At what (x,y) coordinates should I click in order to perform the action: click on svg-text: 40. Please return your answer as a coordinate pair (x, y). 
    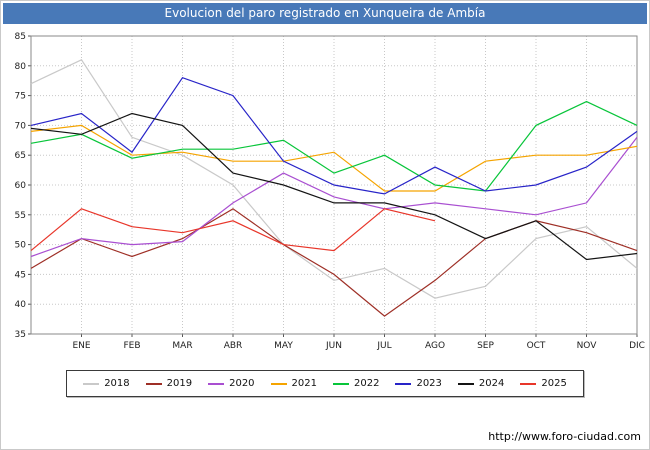
    Looking at the image, I should click on (21, 305).